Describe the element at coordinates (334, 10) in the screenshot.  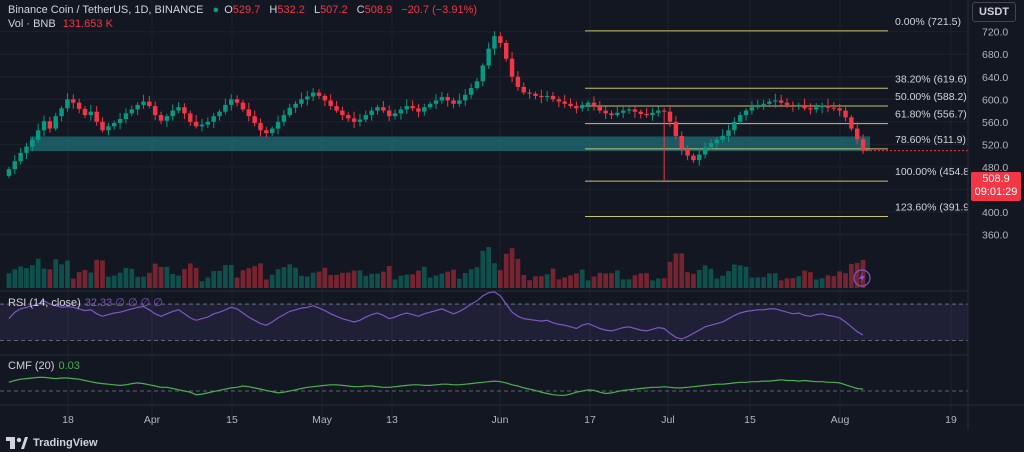
I see `low-value: 507.2` at that location.